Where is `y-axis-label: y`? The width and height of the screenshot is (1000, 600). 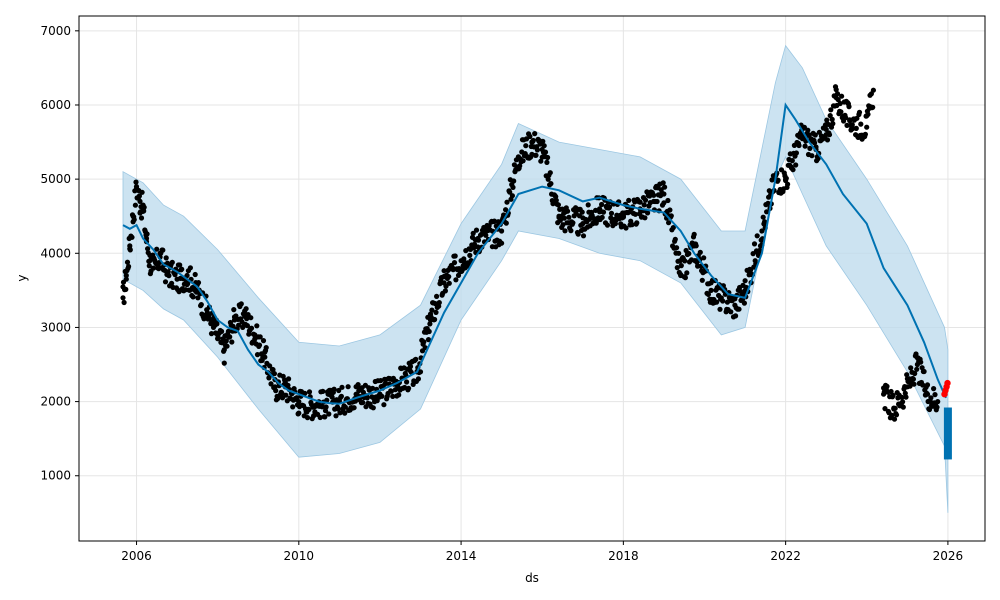 y-axis-label: y is located at coordinates (22, 277).